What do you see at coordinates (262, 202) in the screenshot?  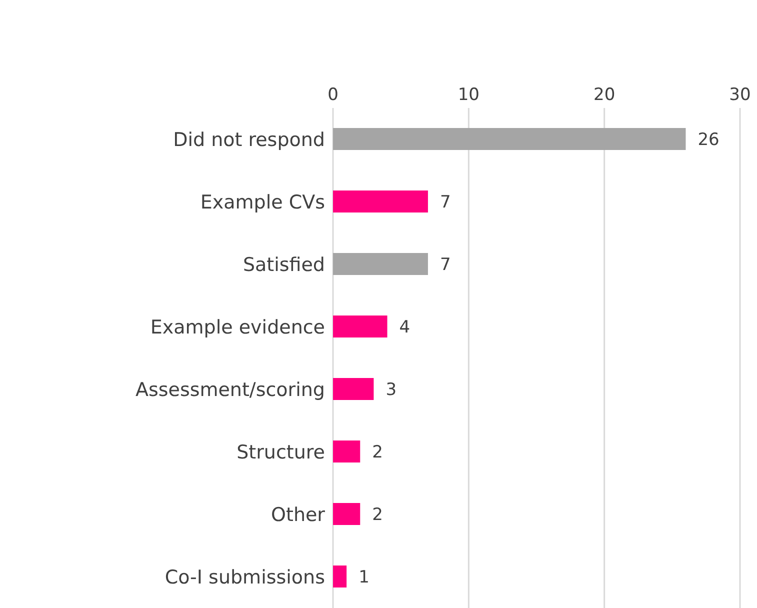 I see `y-tick-label: Example CVs` at bounding box center [262, 202].